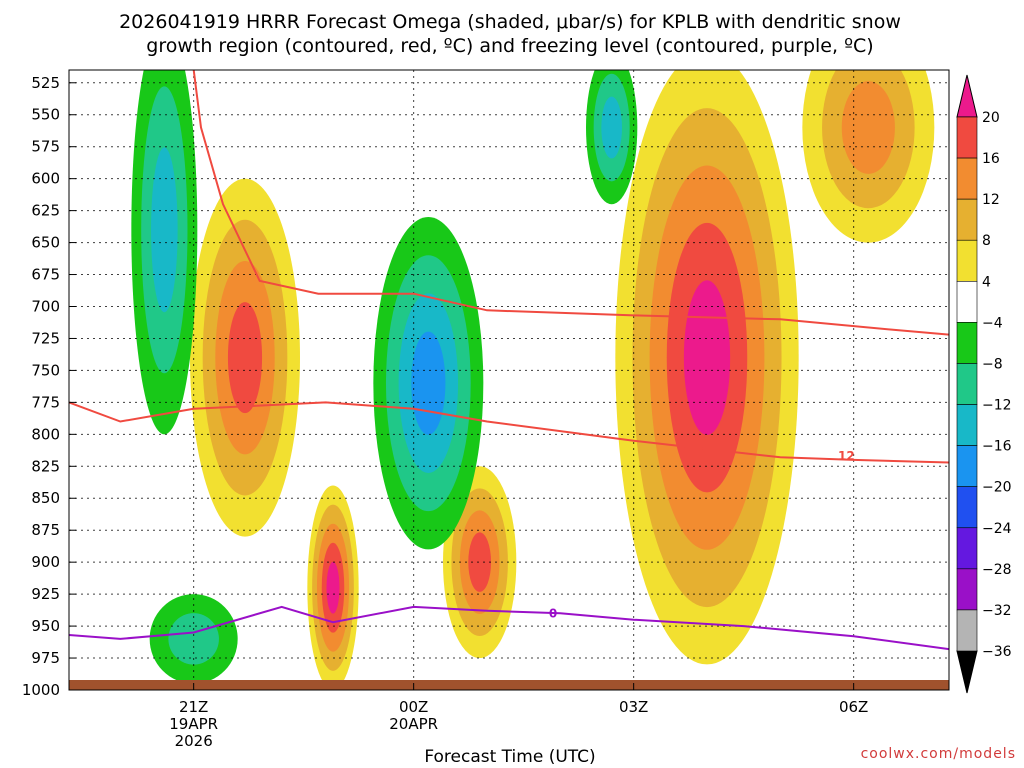 The image size is (1024, 768). What do you see at coordinates (41, 690) in the screenshot?
I see `y-tick-label: 1000` at bounding box center [41, 690].